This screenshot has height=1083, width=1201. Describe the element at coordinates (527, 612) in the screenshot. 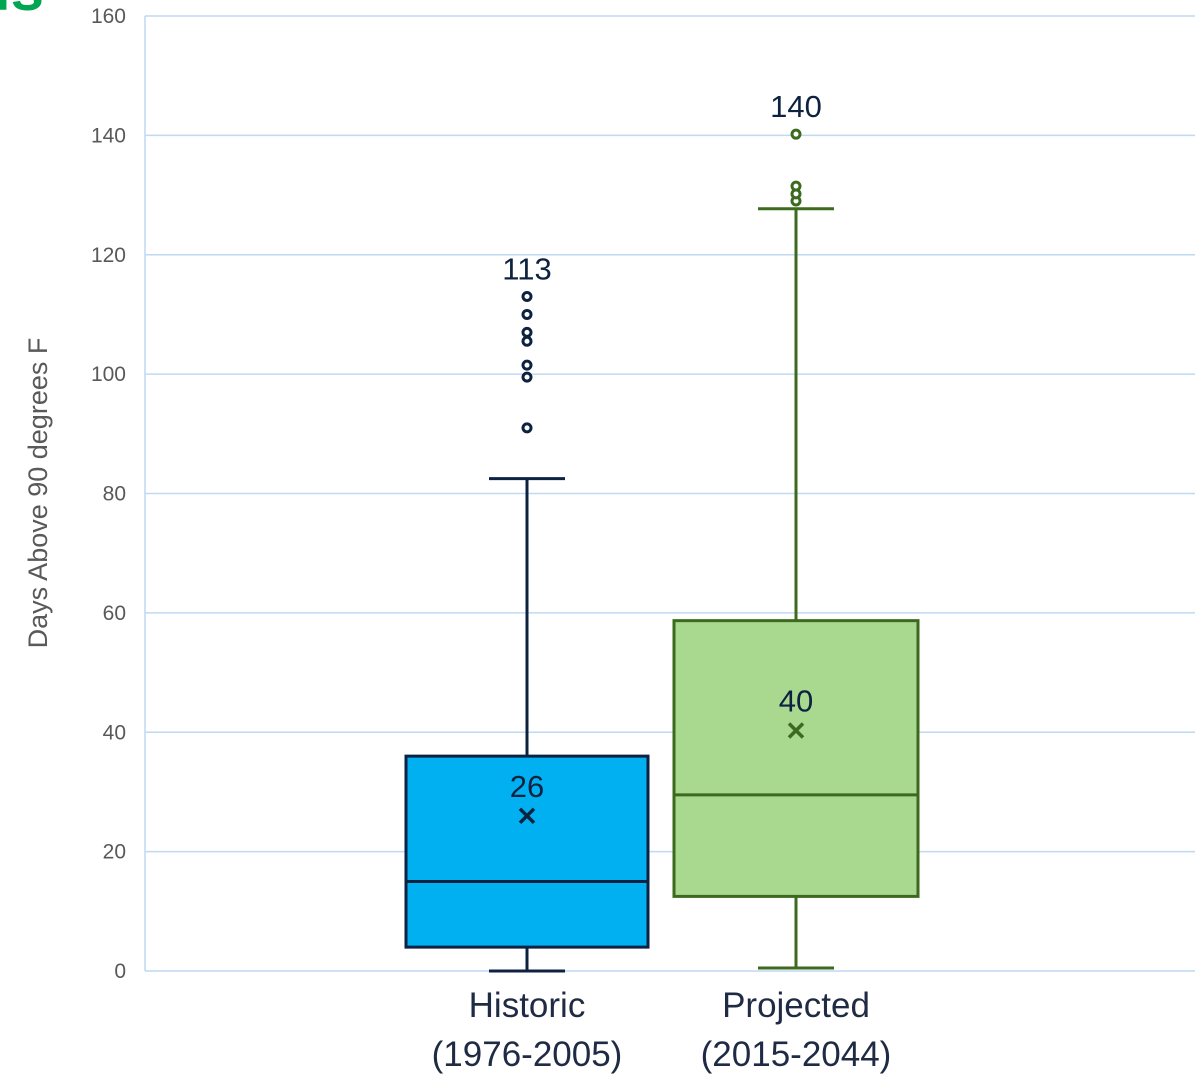

I see `box-series-1: 26 113` at that location.